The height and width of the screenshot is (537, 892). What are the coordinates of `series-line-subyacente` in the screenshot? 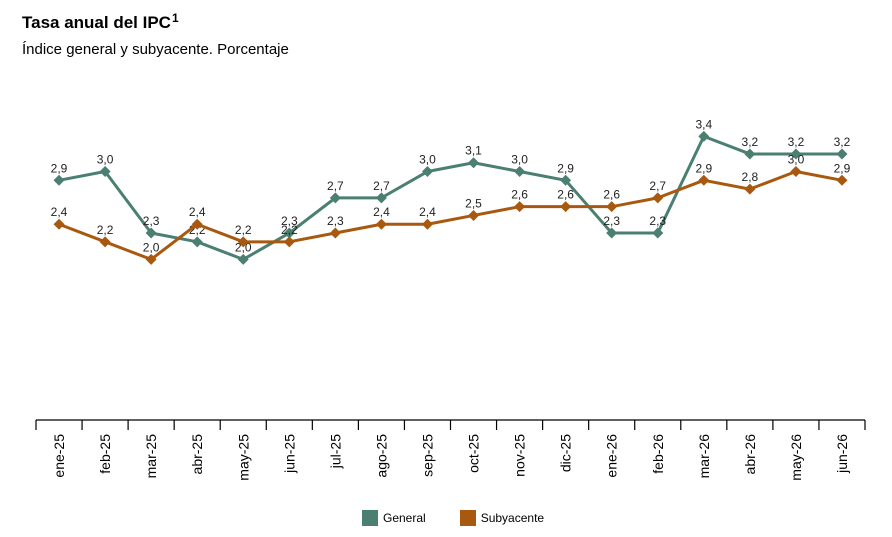 It's located at (450, 215).